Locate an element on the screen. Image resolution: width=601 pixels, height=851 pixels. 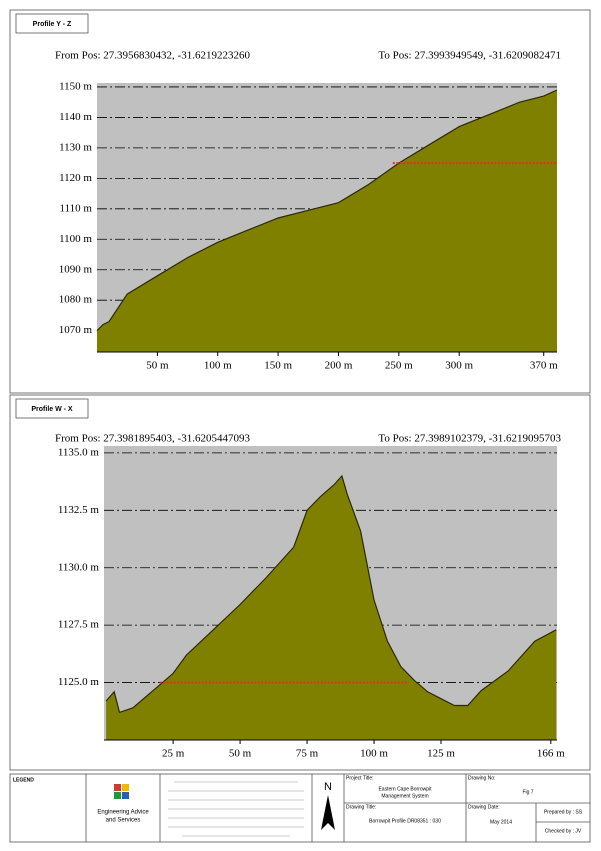
y-tick-label: 1090 m is located at coordinates (76, 269).